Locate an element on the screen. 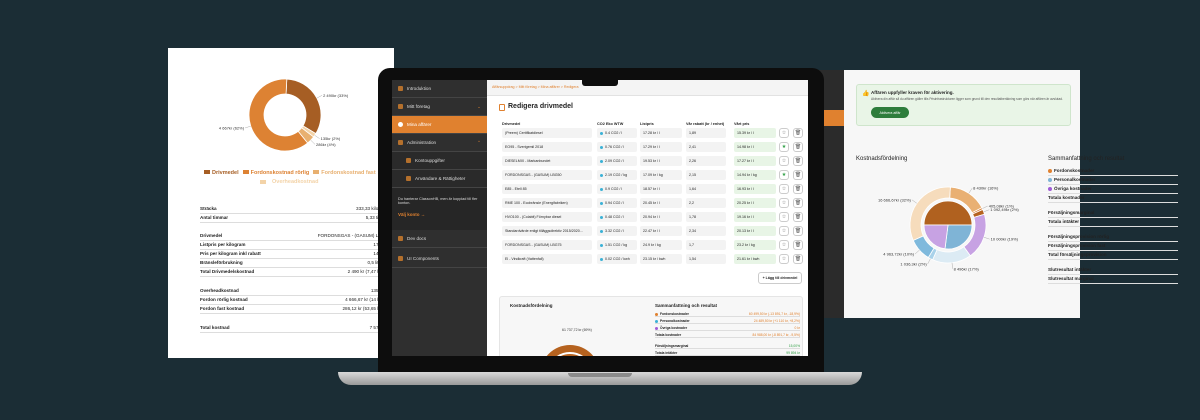 Image resolution: width=1200 pixels, height=420 pixels. sidebar-item: Dev docs is located at coordinates (439, 239).